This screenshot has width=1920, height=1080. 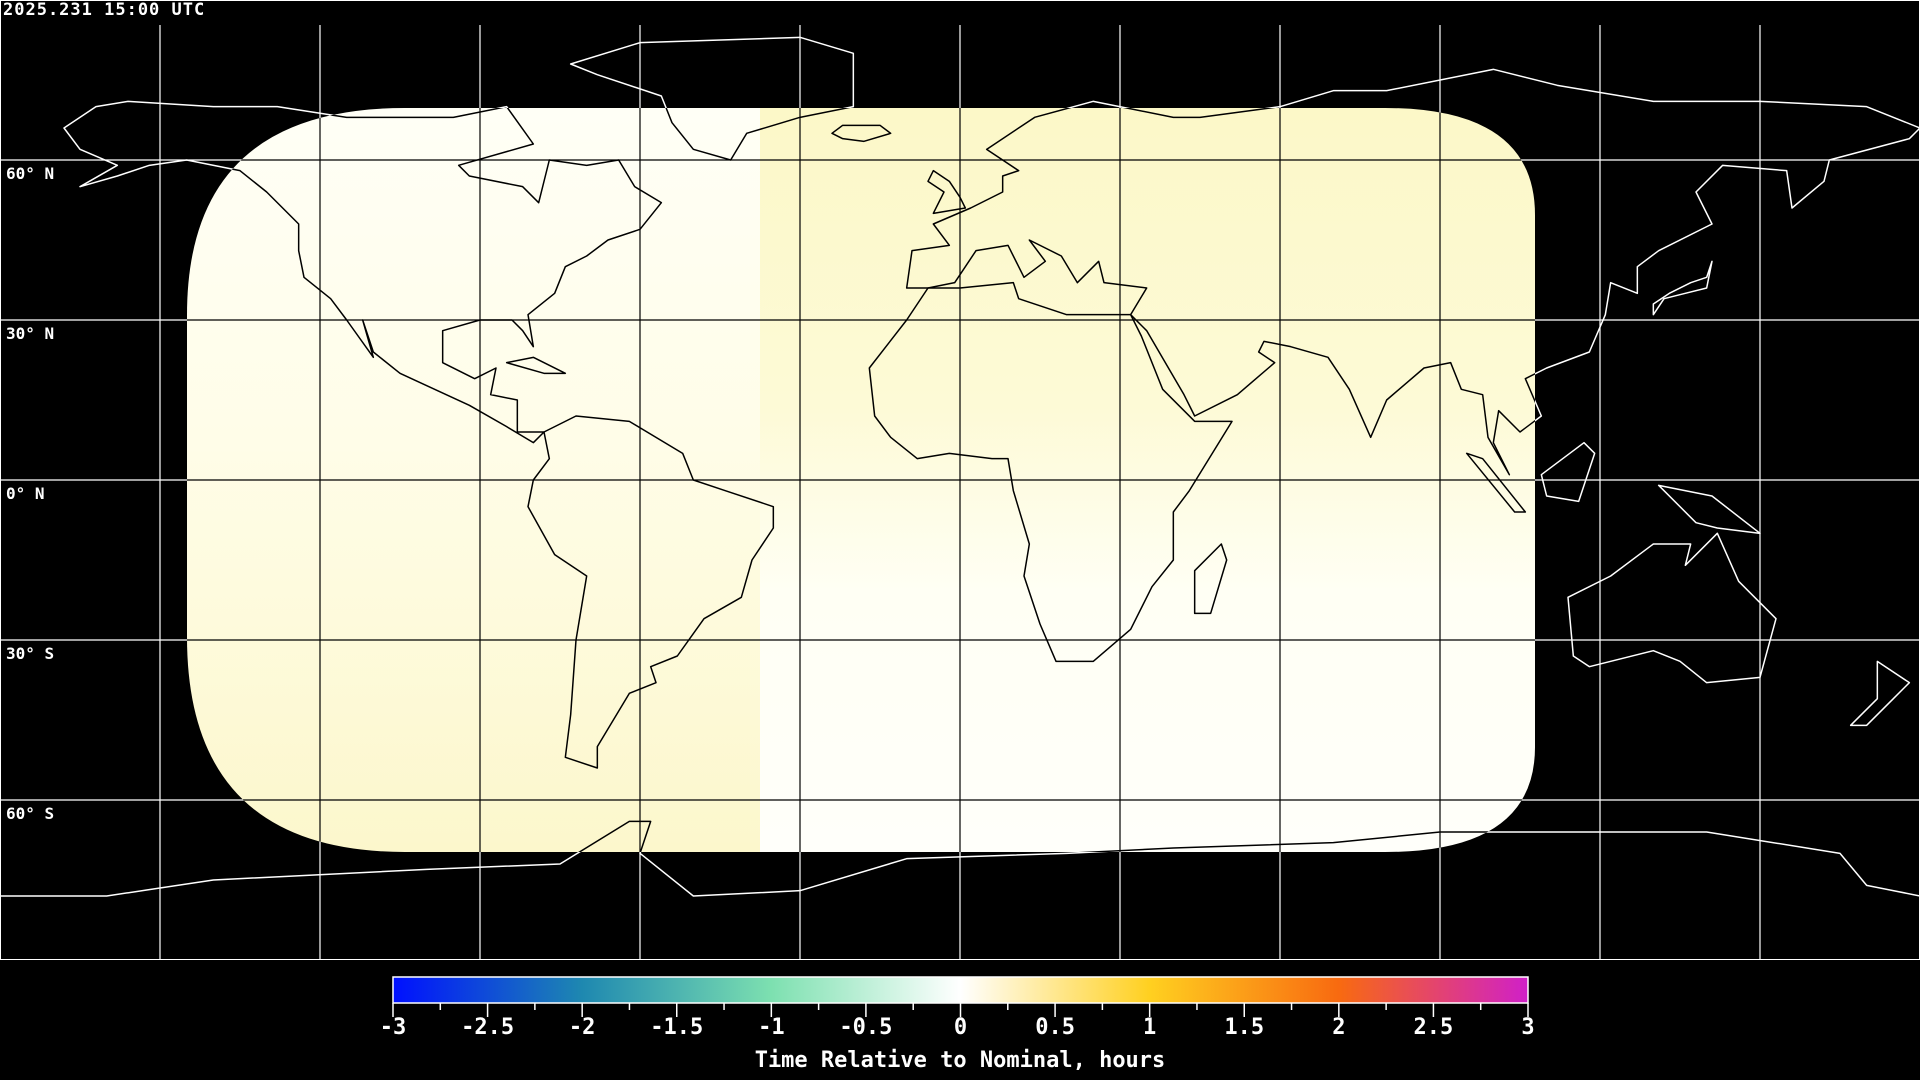 I want to click on colorbar-gradient, so click(x=960, y=990).